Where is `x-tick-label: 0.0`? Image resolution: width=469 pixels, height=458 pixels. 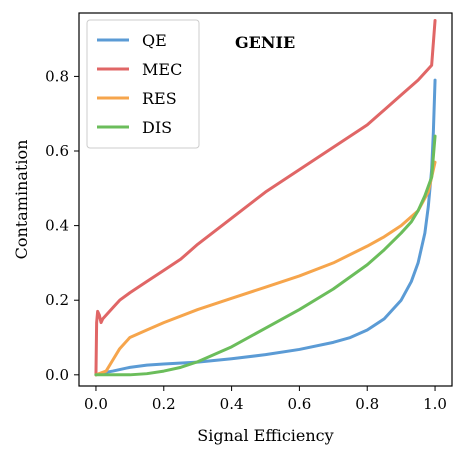
x-tick-label: 0.0 is located at coordinates (96, 404).